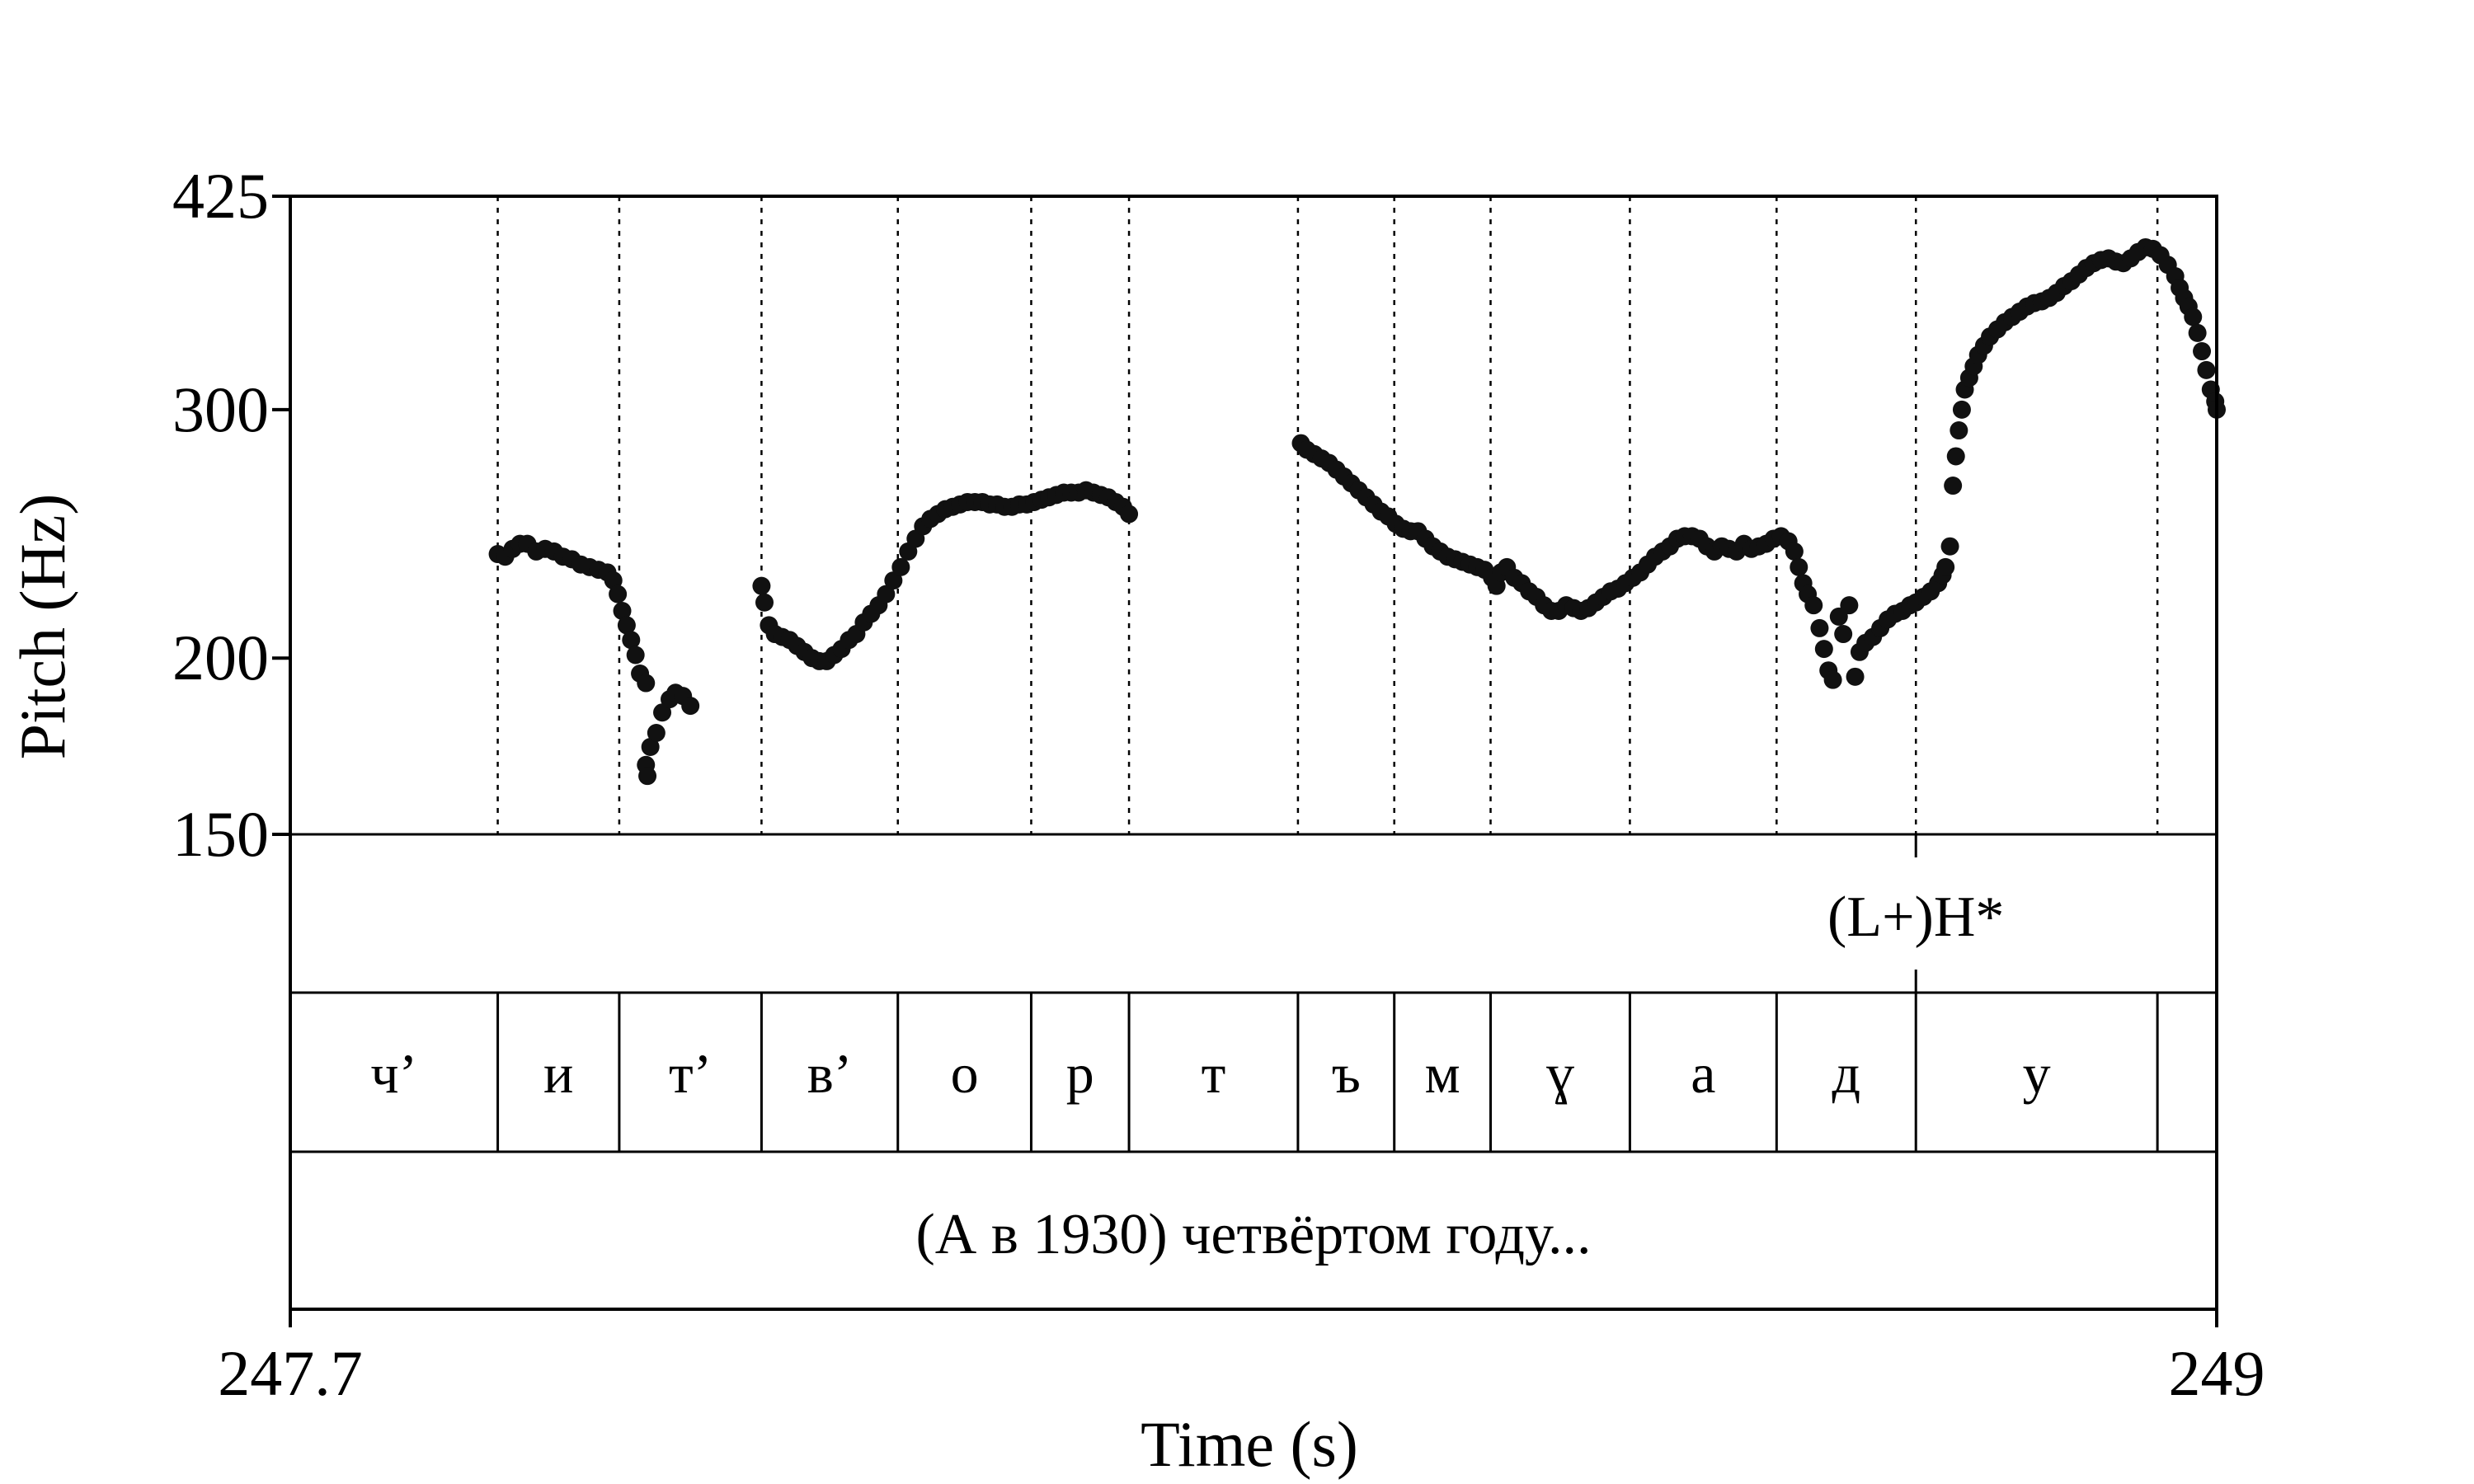 The width and height of the screenshot is (2474, 1484). I want to click on segment-label: м, so click(1442, 1073).